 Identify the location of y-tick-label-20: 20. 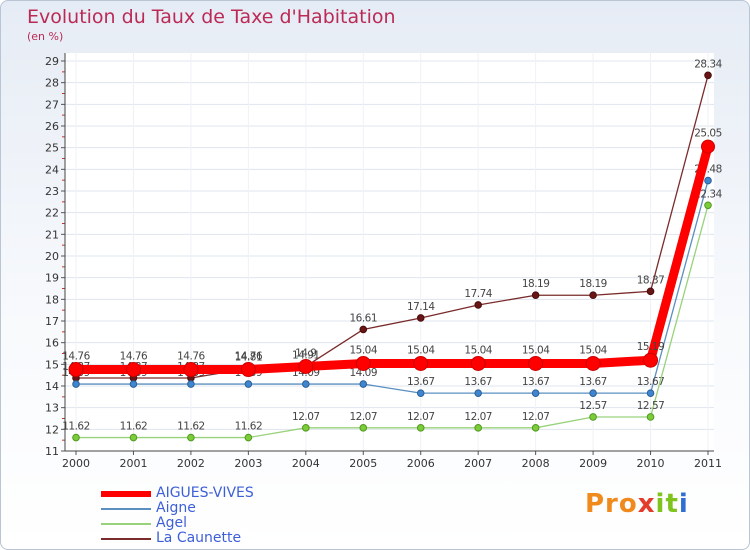
(52, 256).